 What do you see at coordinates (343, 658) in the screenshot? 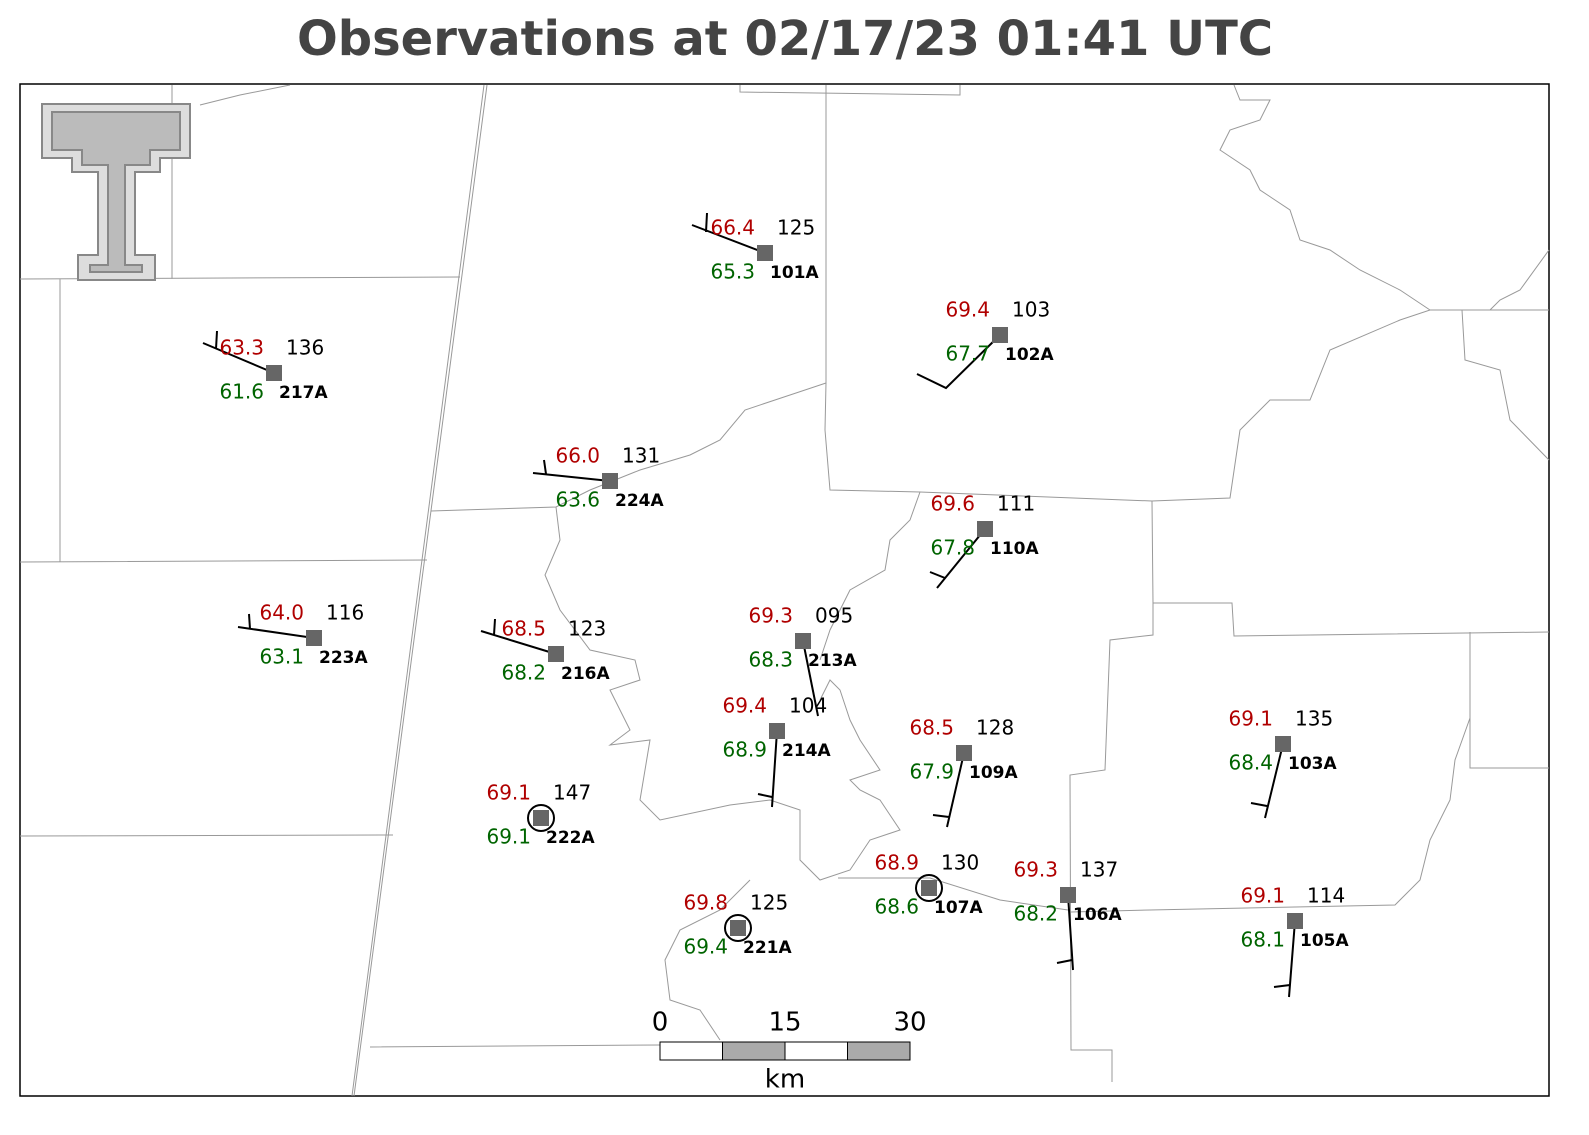
I see `station-id: 223A` at bounding box center [343, 658].